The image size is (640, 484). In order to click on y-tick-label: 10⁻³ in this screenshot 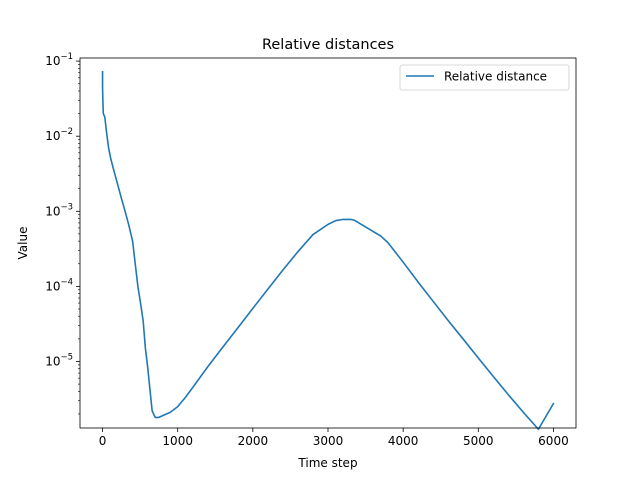, I will do `click(59, 210)`.